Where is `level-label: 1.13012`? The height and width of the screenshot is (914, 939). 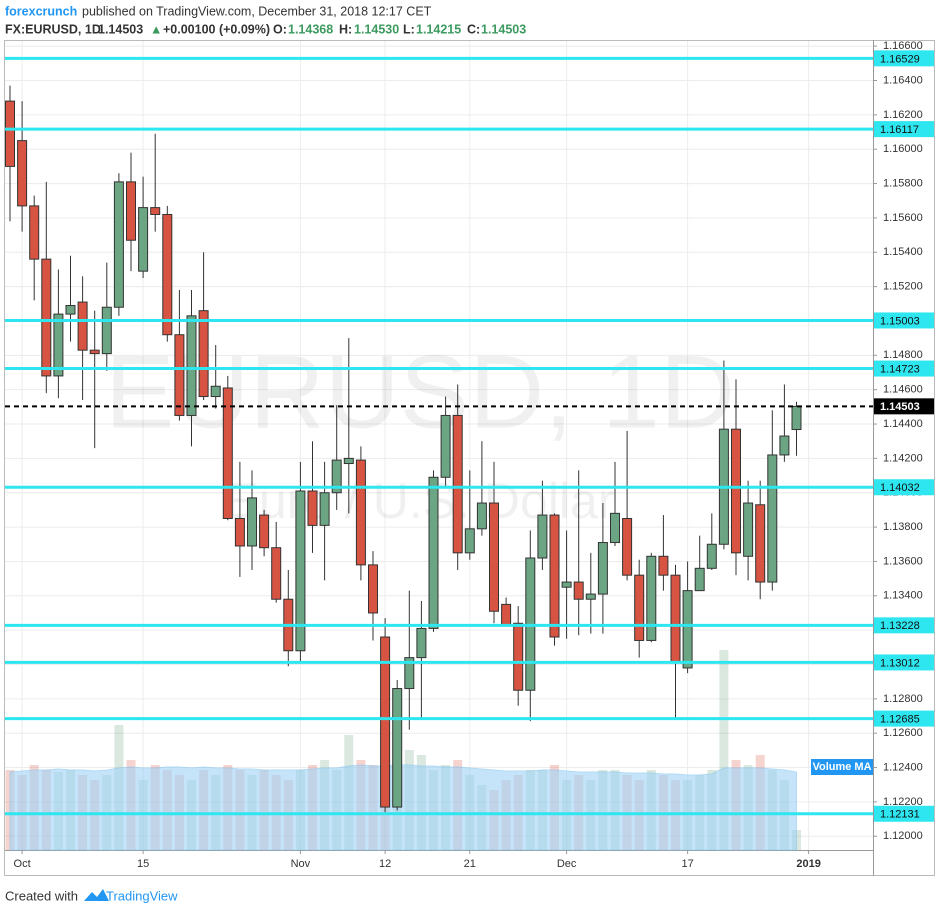 level-label: 1.13012 is located at coordinates (900, 663).